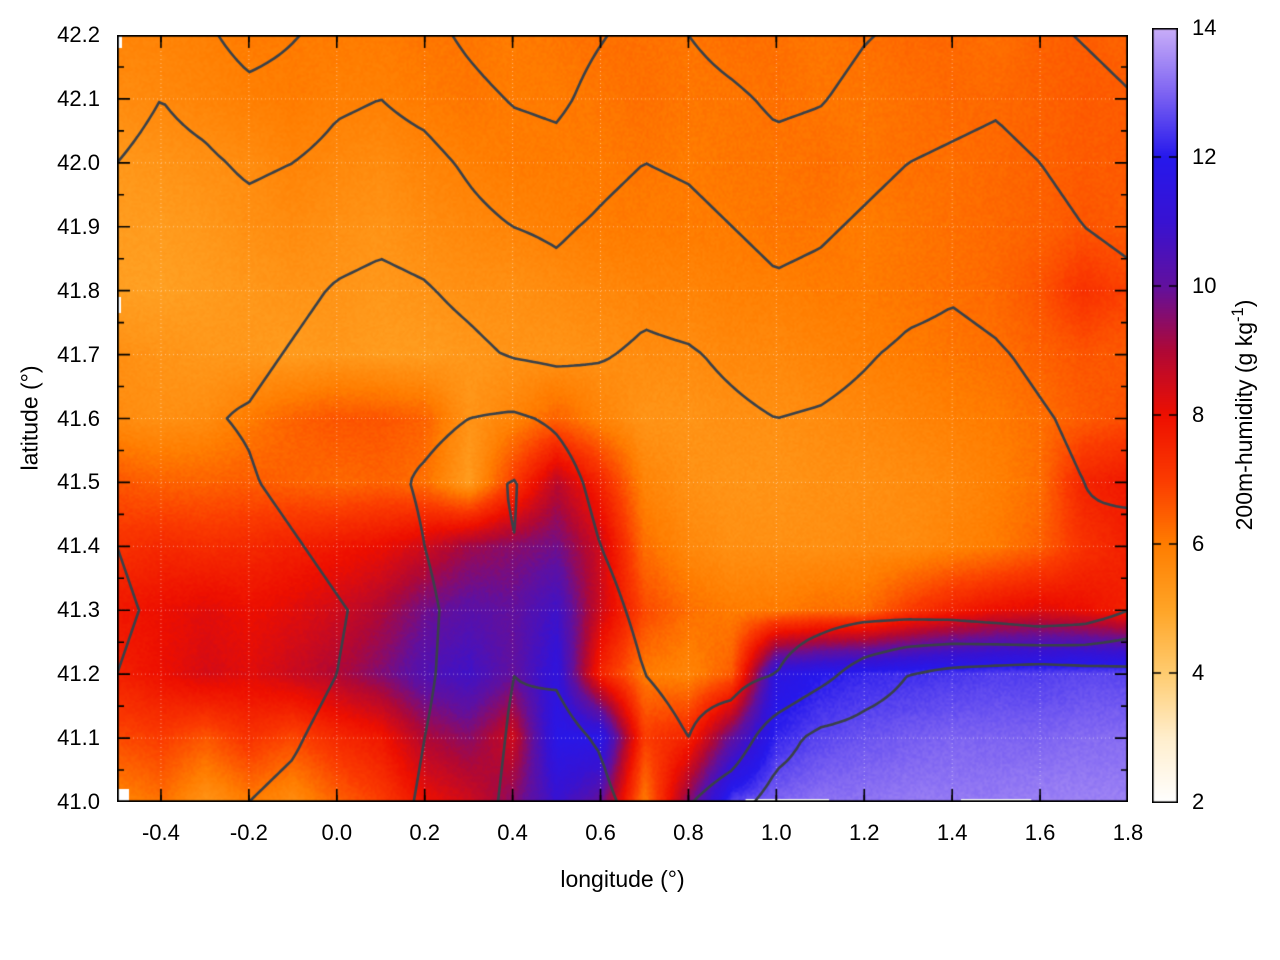 The image size is (1280, 960). Describe the element at coordinates (1198, 672) in the screenshot. I see `colorbar-tick-label: 4` at that location.